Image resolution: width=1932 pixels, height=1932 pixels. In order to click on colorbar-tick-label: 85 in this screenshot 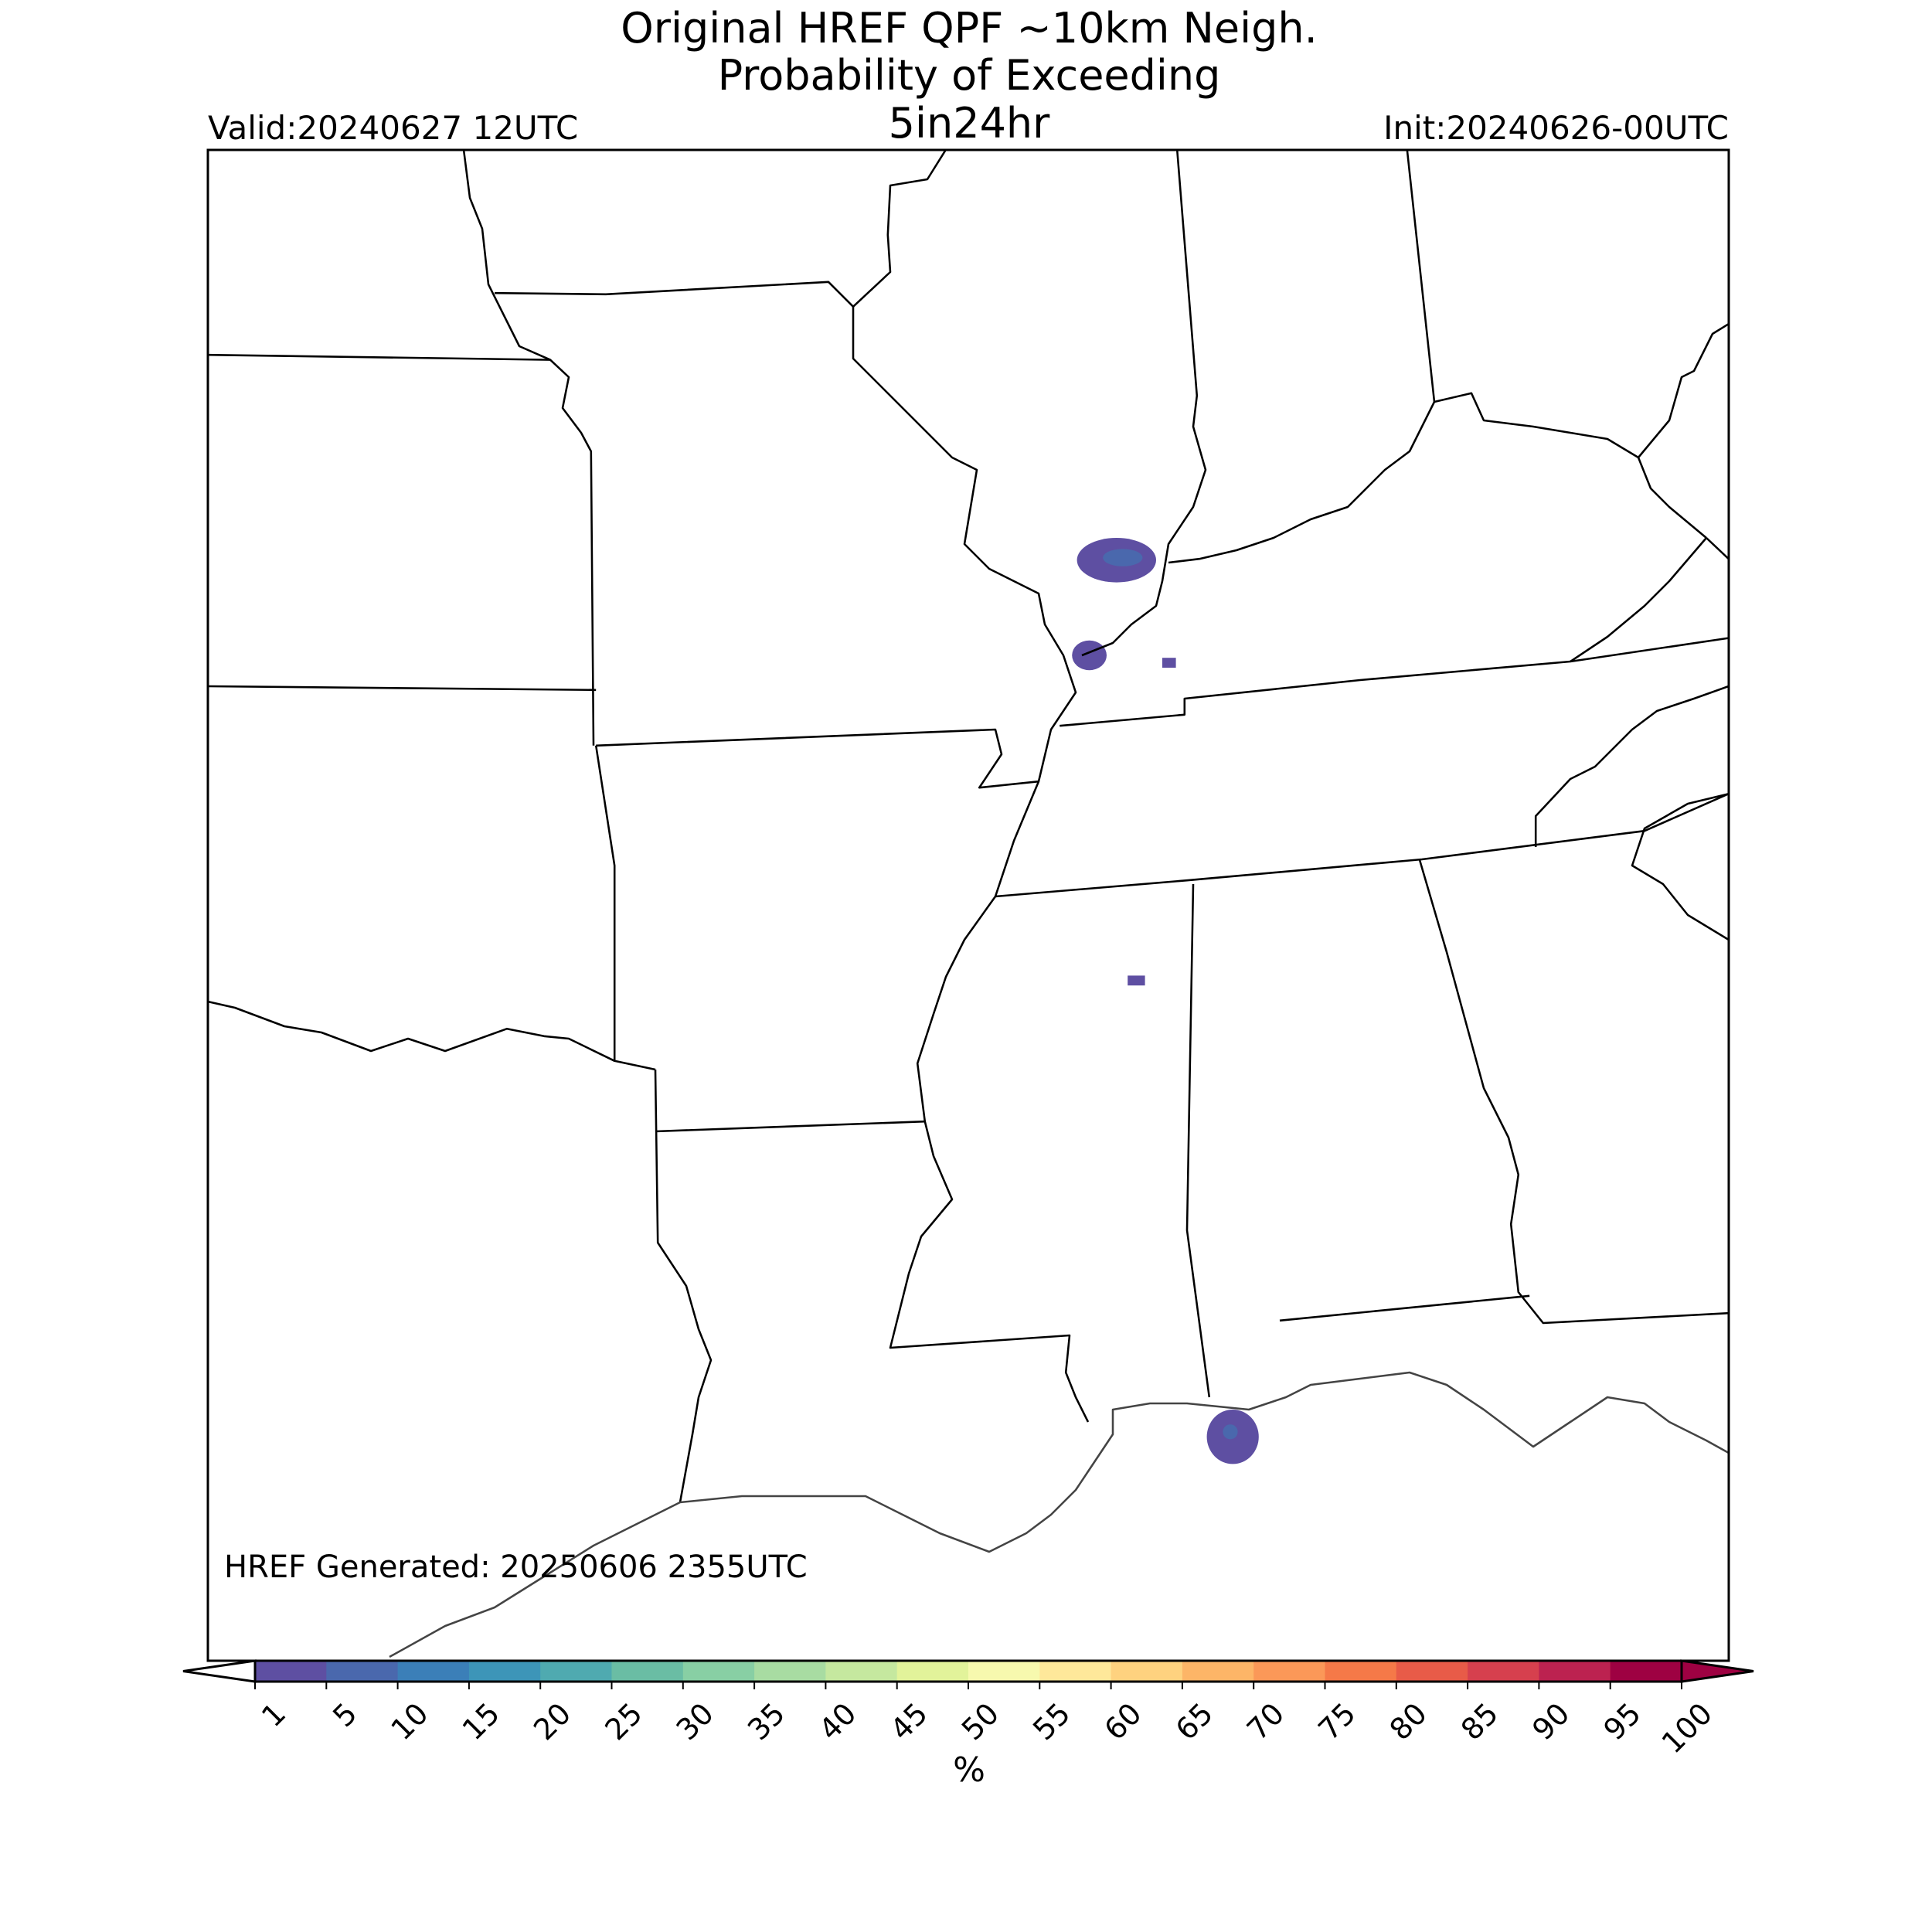, I will do `click(1480, 1722)`.